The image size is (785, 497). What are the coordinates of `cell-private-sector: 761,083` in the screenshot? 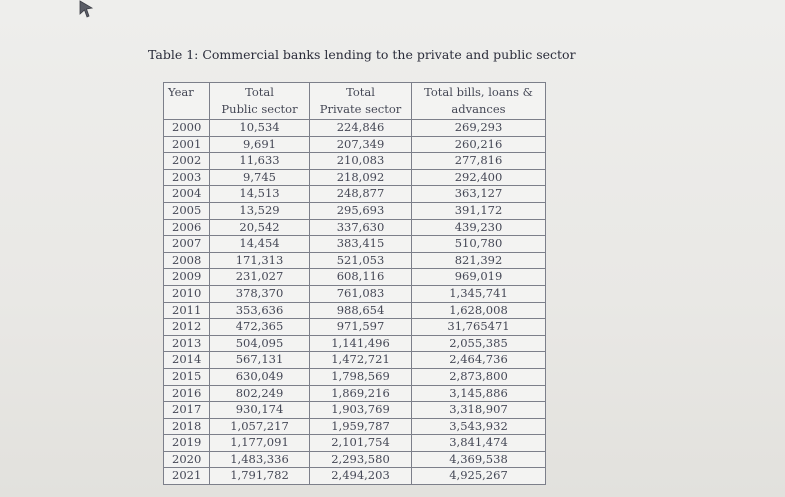 It's located at (360, 293).